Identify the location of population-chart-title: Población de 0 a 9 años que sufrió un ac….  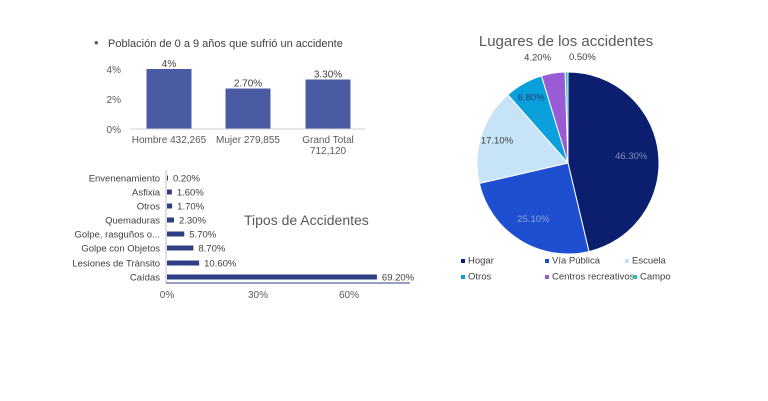
(225, 44).